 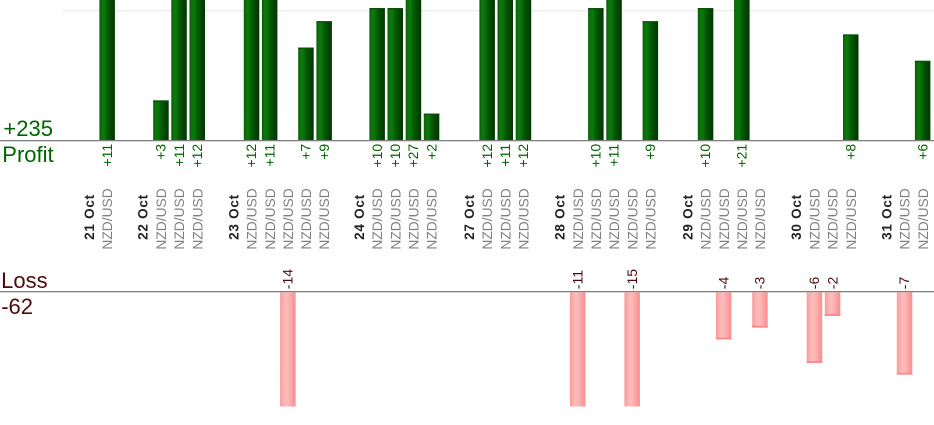 I want to click on svg-text: 31 Oct, so click(x=886, y=217).